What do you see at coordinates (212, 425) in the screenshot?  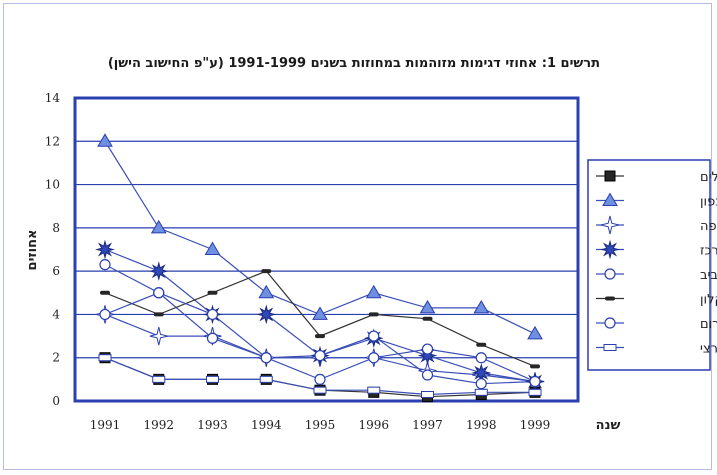 I see `x-tick-label: 1993` at bounding box center [212, 425].